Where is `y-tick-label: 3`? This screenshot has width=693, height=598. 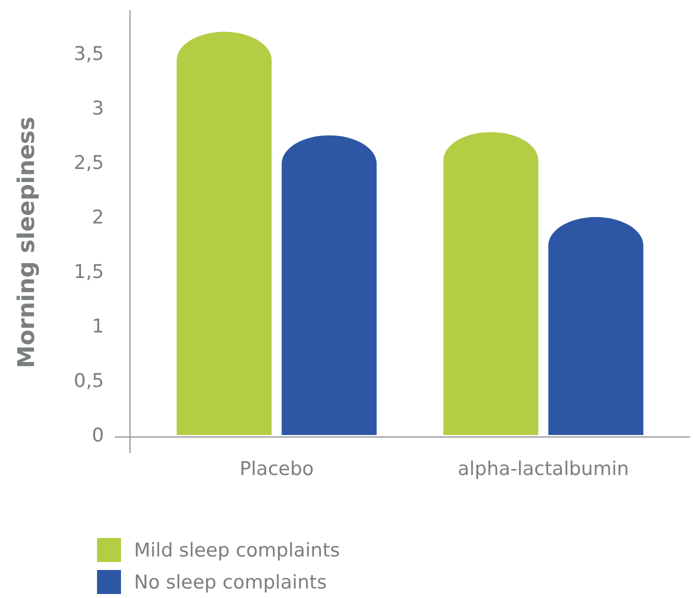 y-tick-label: 3 is located at coordinates (98, 109).